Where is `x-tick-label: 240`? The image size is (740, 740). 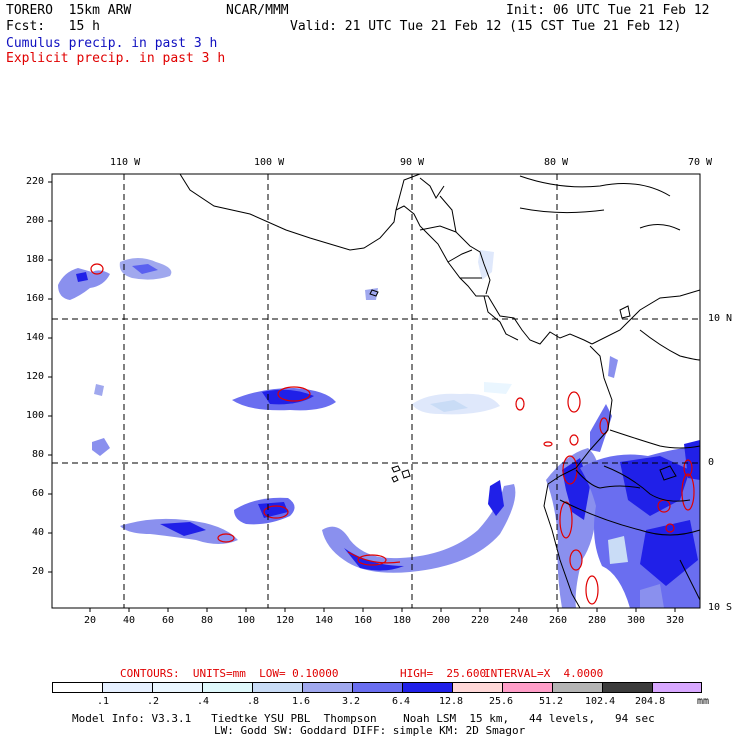 x-tick-label: 240 is located at coordinates (519, 620).